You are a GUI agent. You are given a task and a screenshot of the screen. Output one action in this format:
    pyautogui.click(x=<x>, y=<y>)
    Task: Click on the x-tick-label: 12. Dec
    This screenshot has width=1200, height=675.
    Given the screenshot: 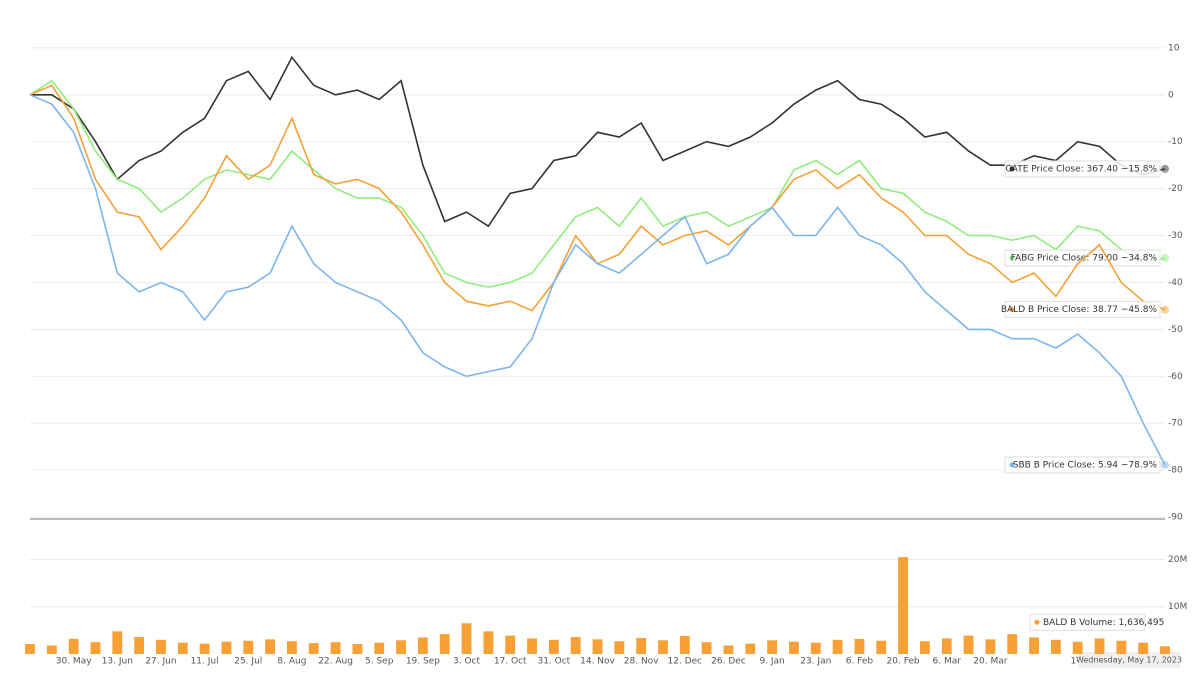 What is the action you would take?
    pyautogui.click(x=685, y=662)
    